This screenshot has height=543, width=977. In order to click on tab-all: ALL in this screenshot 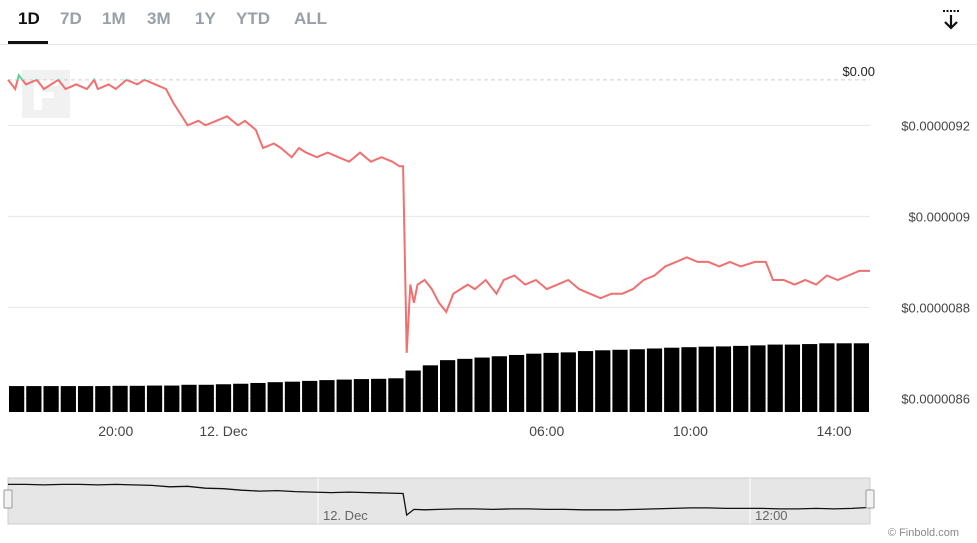, I will do `click(311, 18)`.